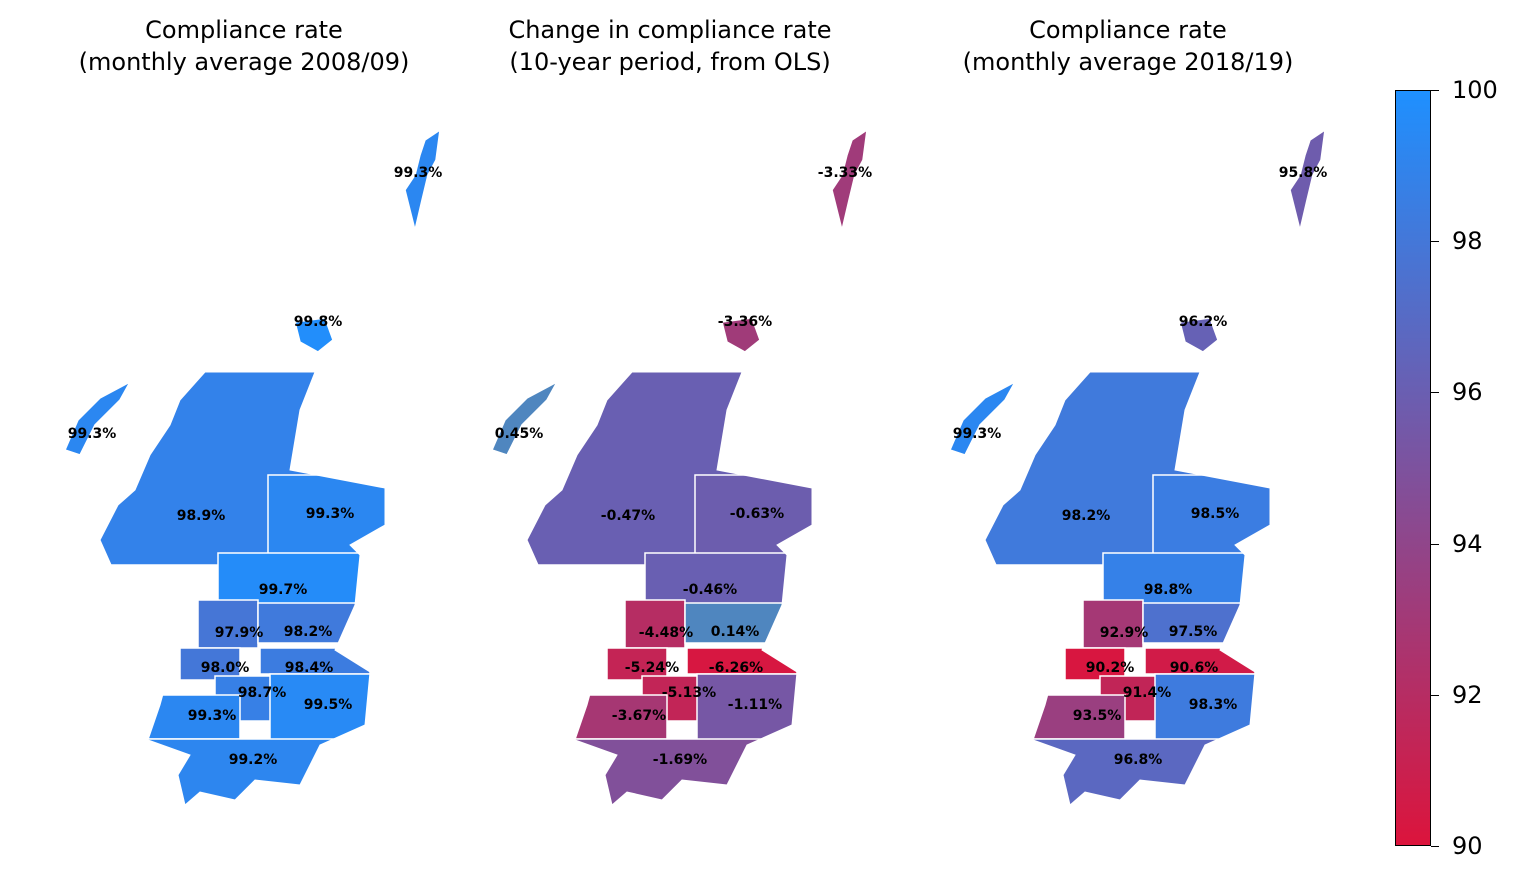 This screenshot has width=1525, height=883. What do you see at coordinates (845, 173) in the screenshot?
I see `region-value-label: -3.33%` at bounding box center [845, 173].